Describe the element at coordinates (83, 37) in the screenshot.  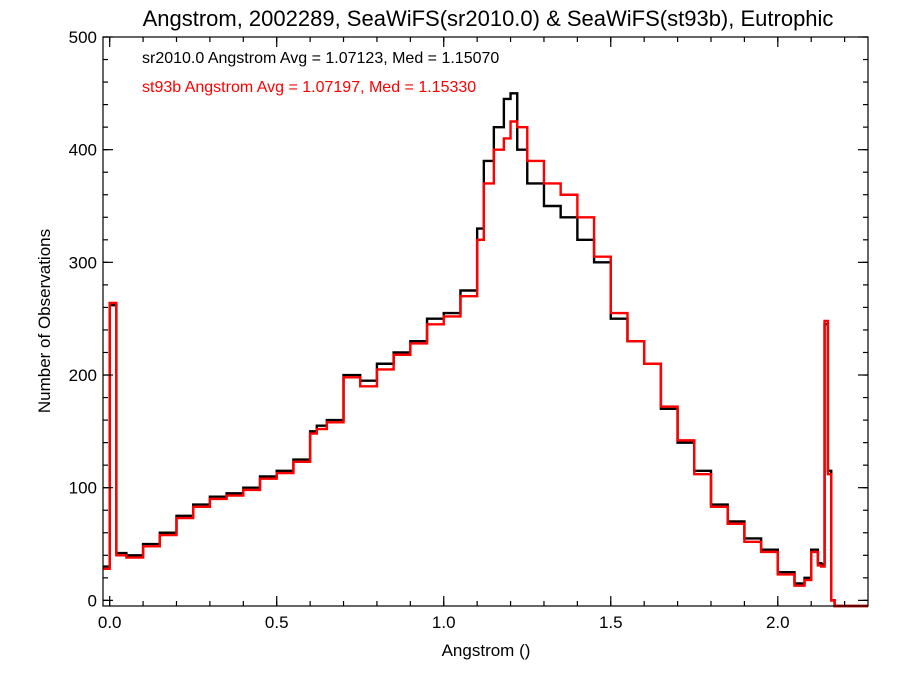
I see `y-tick-label: 500` at that location.